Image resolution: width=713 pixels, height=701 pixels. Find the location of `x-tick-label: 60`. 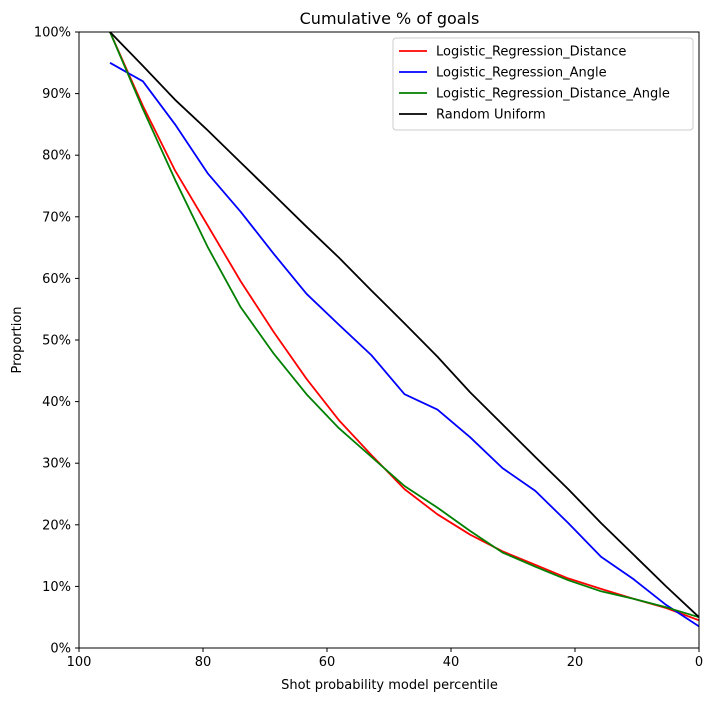

x-tick-label: 60 is located at coordinates (327, 662).